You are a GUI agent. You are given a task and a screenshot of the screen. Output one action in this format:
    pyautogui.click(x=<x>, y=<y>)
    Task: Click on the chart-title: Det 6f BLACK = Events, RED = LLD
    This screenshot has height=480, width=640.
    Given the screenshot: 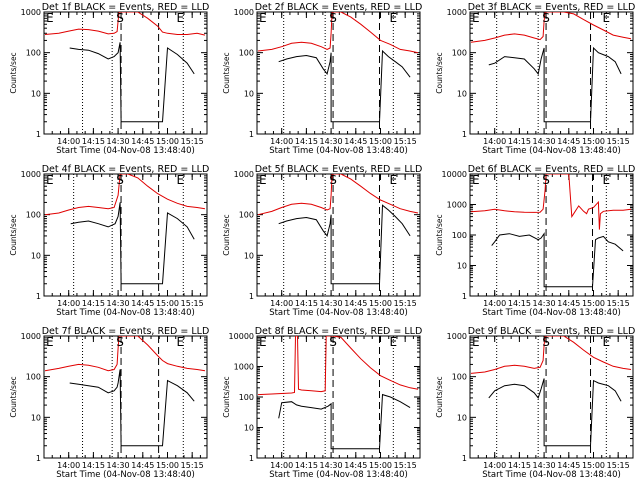 What is the action you would take?
    pyautogui.click(x=552, y=169)
    